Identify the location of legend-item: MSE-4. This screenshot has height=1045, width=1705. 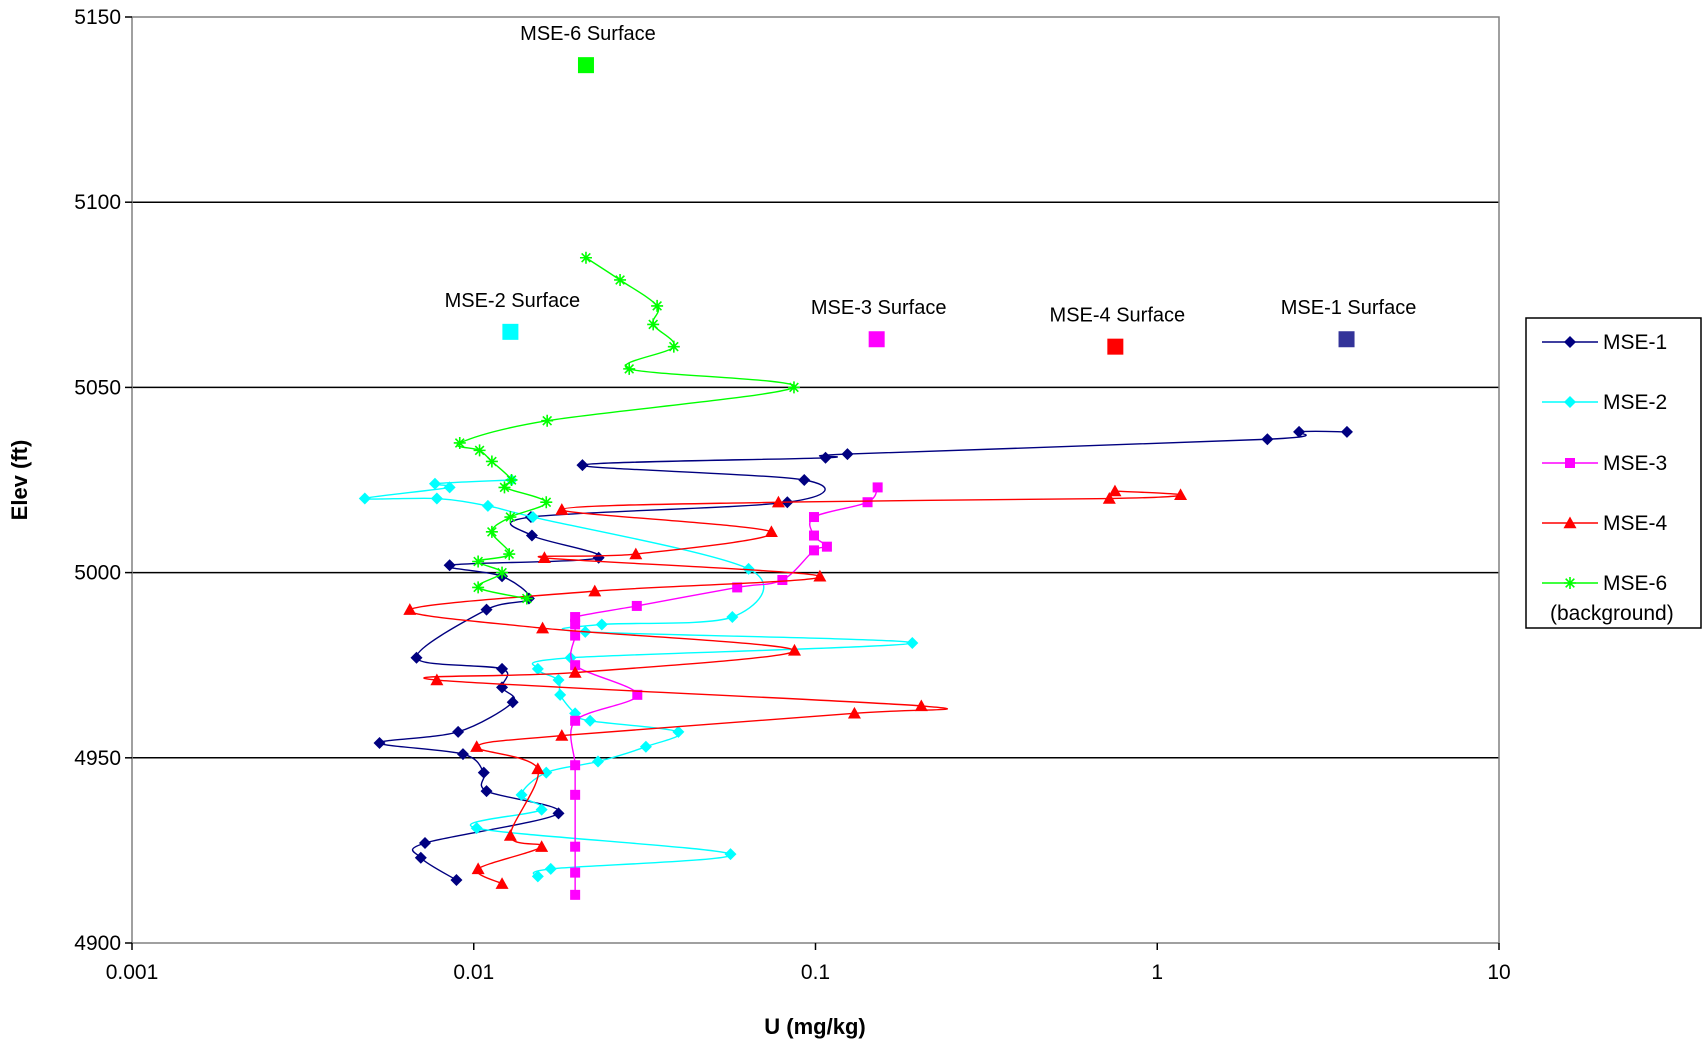
(1605, 523).